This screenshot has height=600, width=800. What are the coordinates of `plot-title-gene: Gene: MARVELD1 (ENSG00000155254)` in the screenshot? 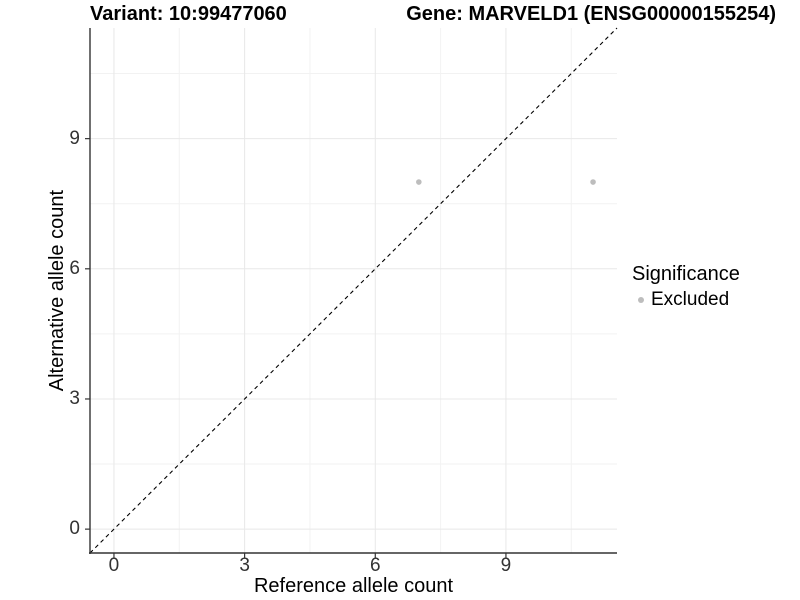 It's located at (591, 14).